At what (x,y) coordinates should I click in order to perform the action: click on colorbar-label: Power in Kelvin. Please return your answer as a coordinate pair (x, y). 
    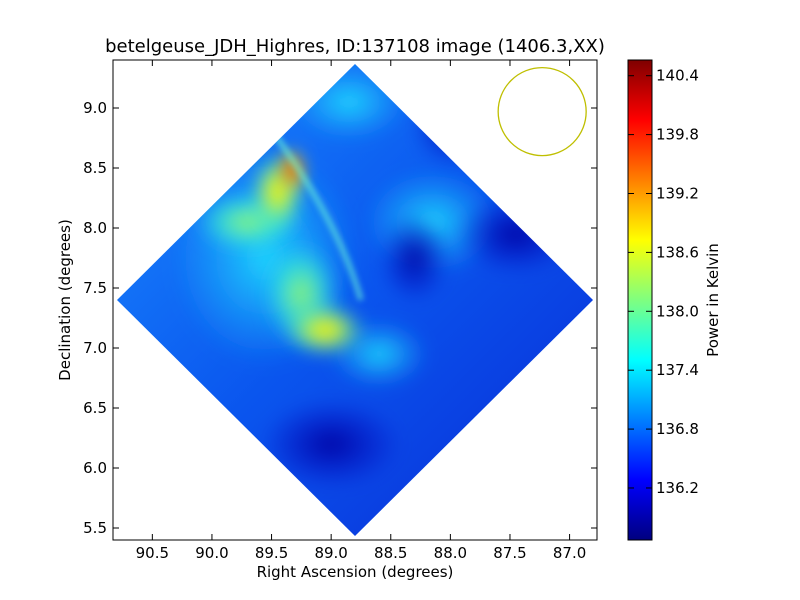
    Looking at the image, I should click on (713, 300).